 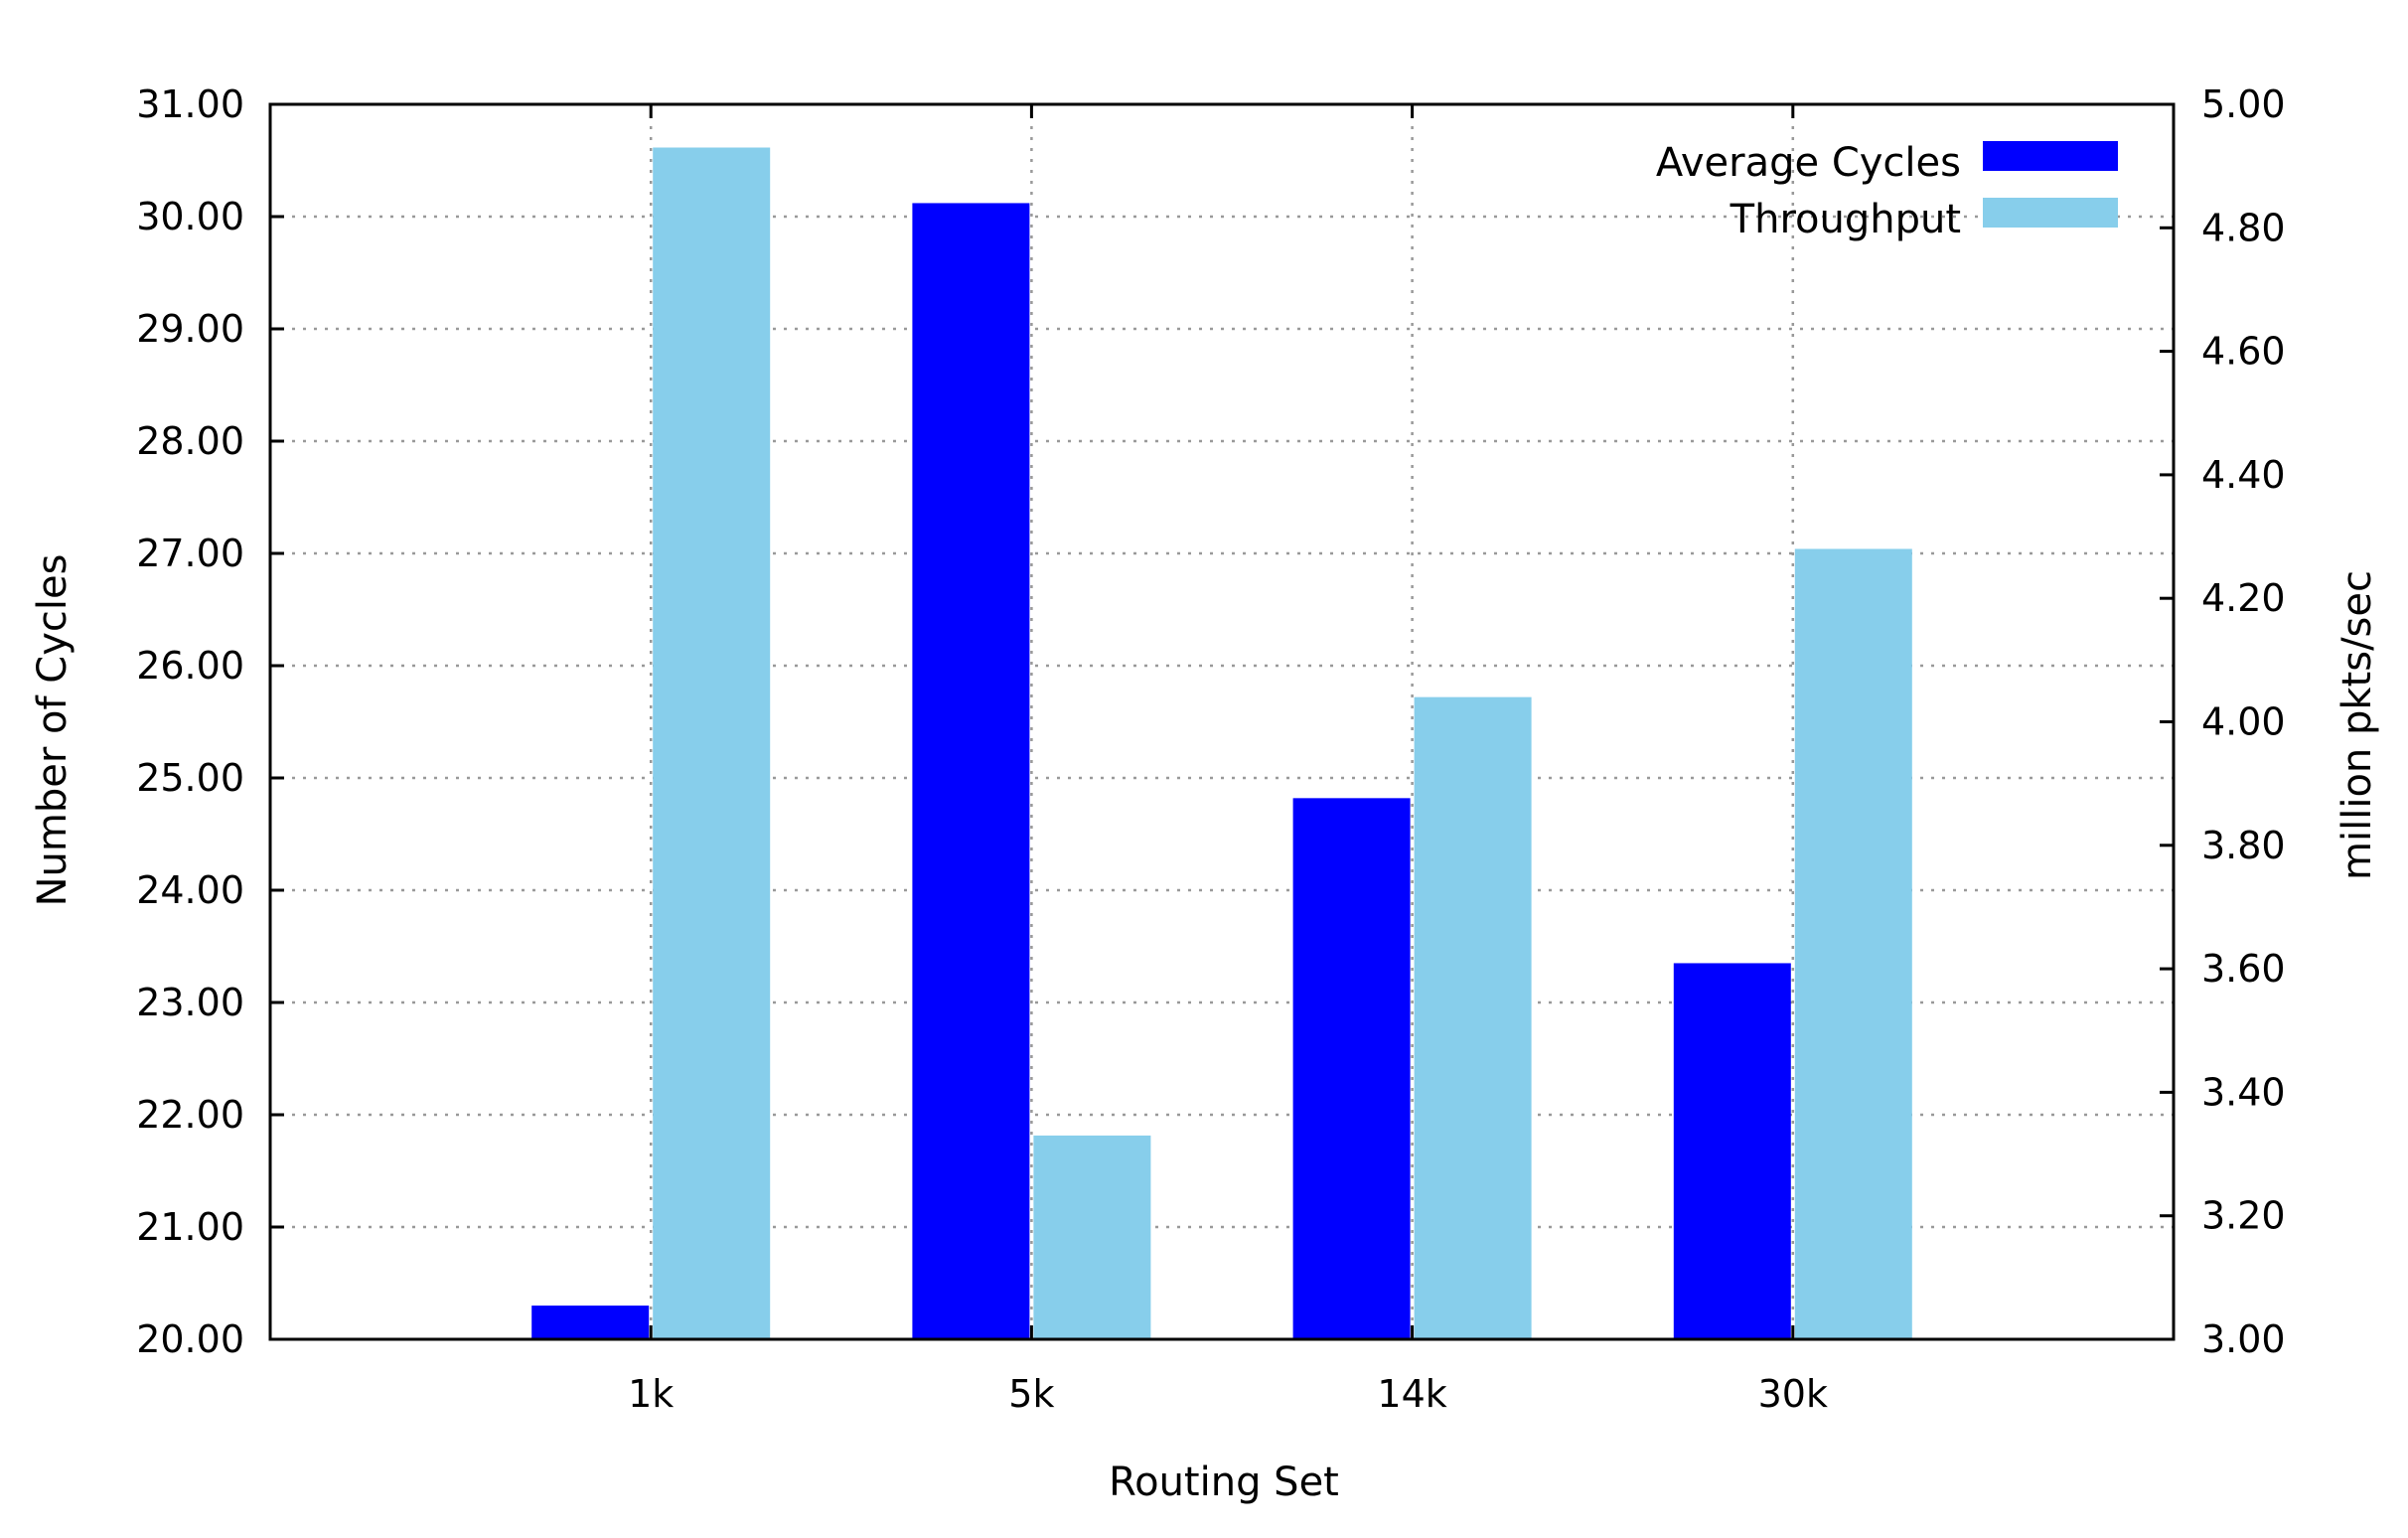 What do you see at coordinates (2243, 598) in the screenshot?
I see `y2-tick-label: 4.20` at bounding box center [2243, 598].